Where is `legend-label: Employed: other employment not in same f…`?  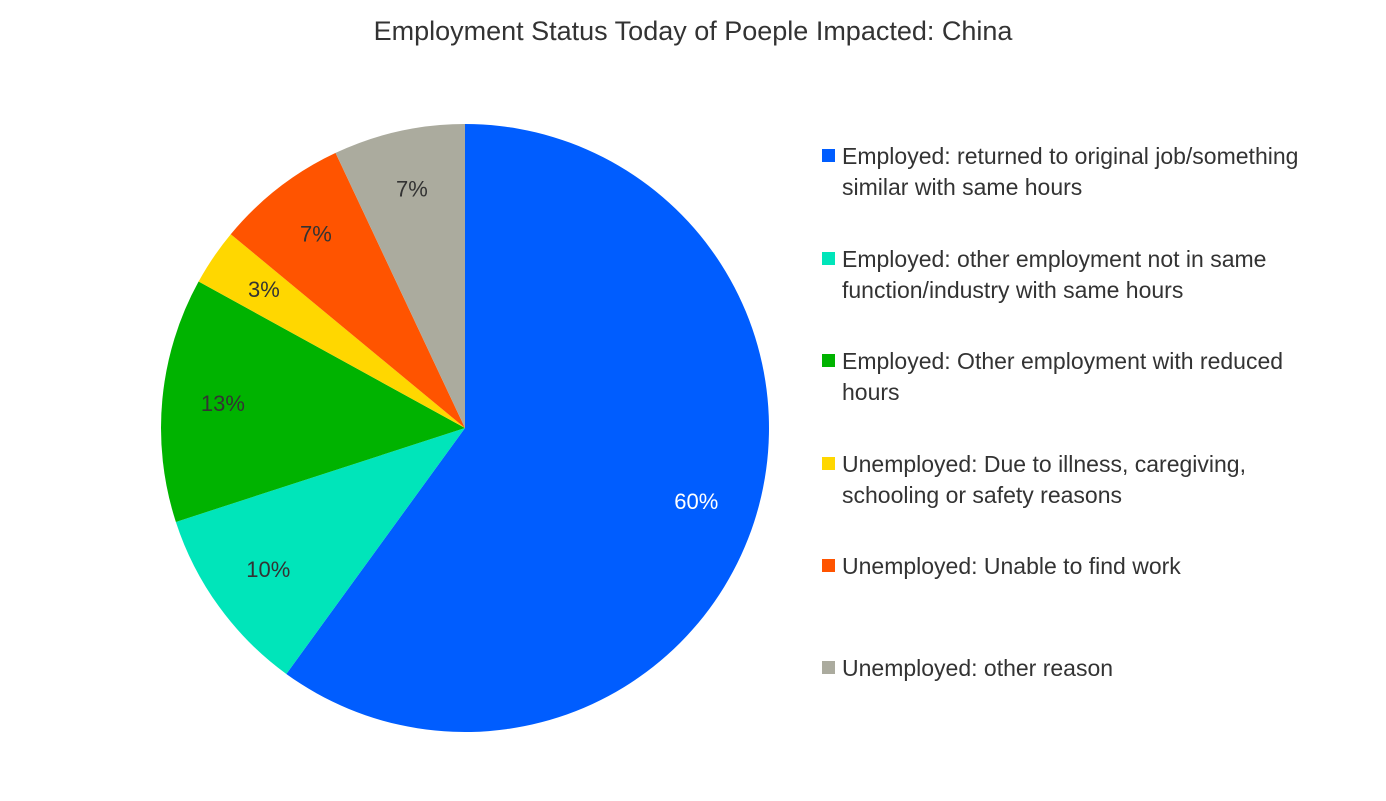 legend-label: Employed: other employment not in same f… is located at coordinates (1054, 274).